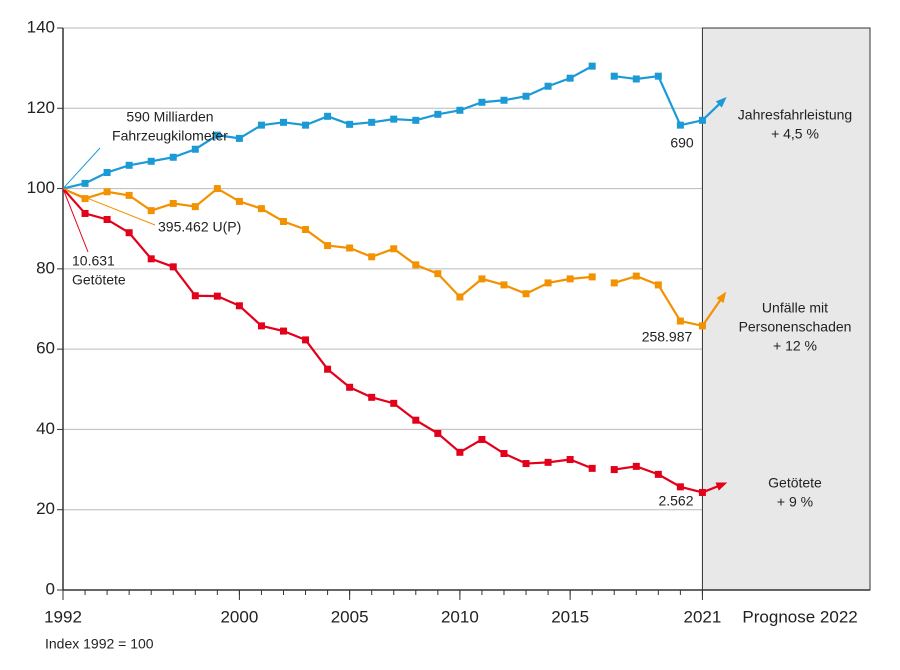 This screenshot has width=900, height=670. I want to click on y-tick-label: 40, so click(45, 428).